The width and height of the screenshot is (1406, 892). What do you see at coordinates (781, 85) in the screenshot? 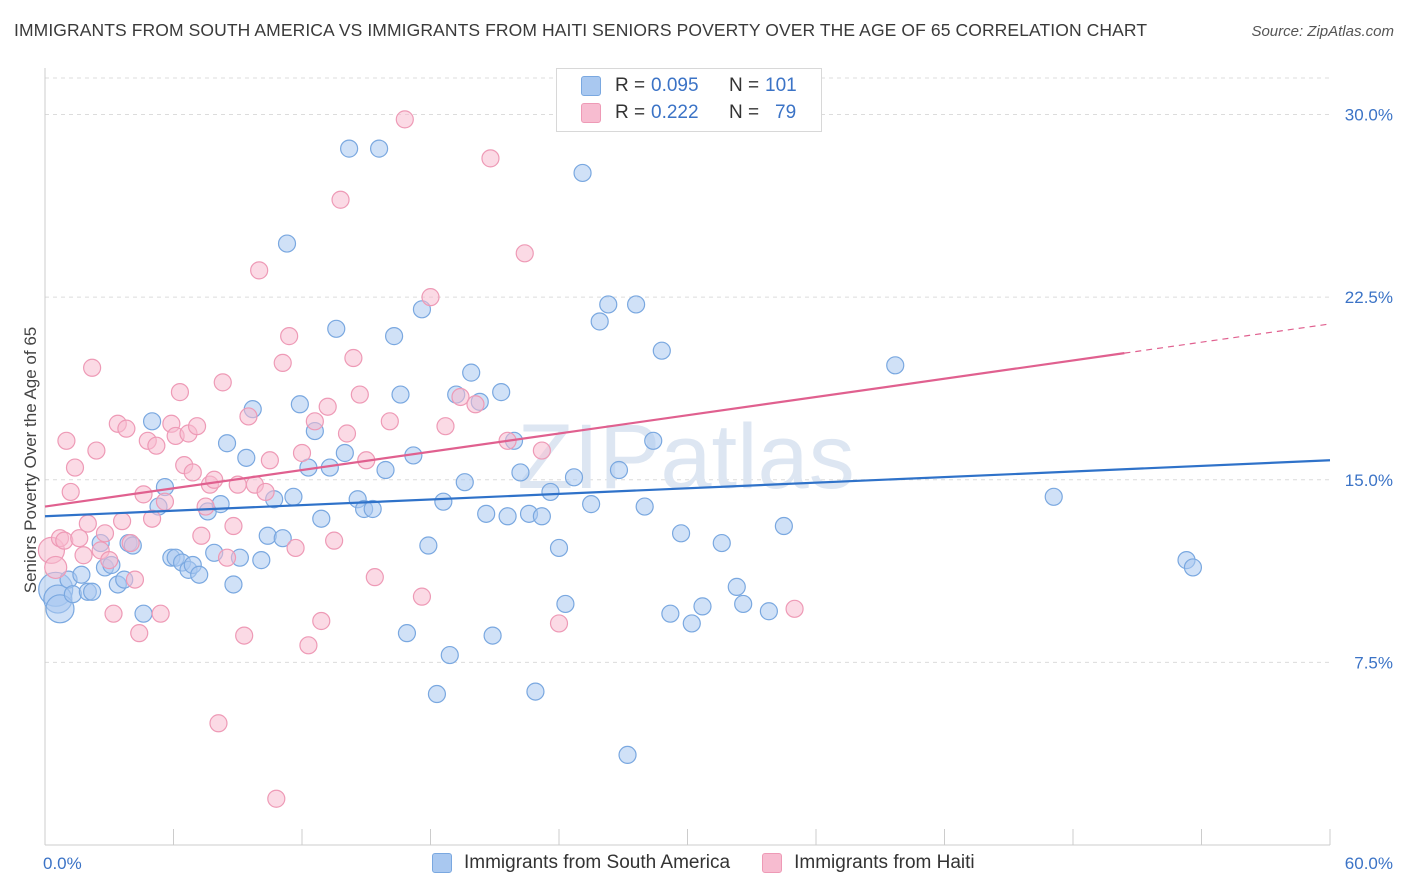
I see `legend-n-value: 101` at bounding box center [781, 85].